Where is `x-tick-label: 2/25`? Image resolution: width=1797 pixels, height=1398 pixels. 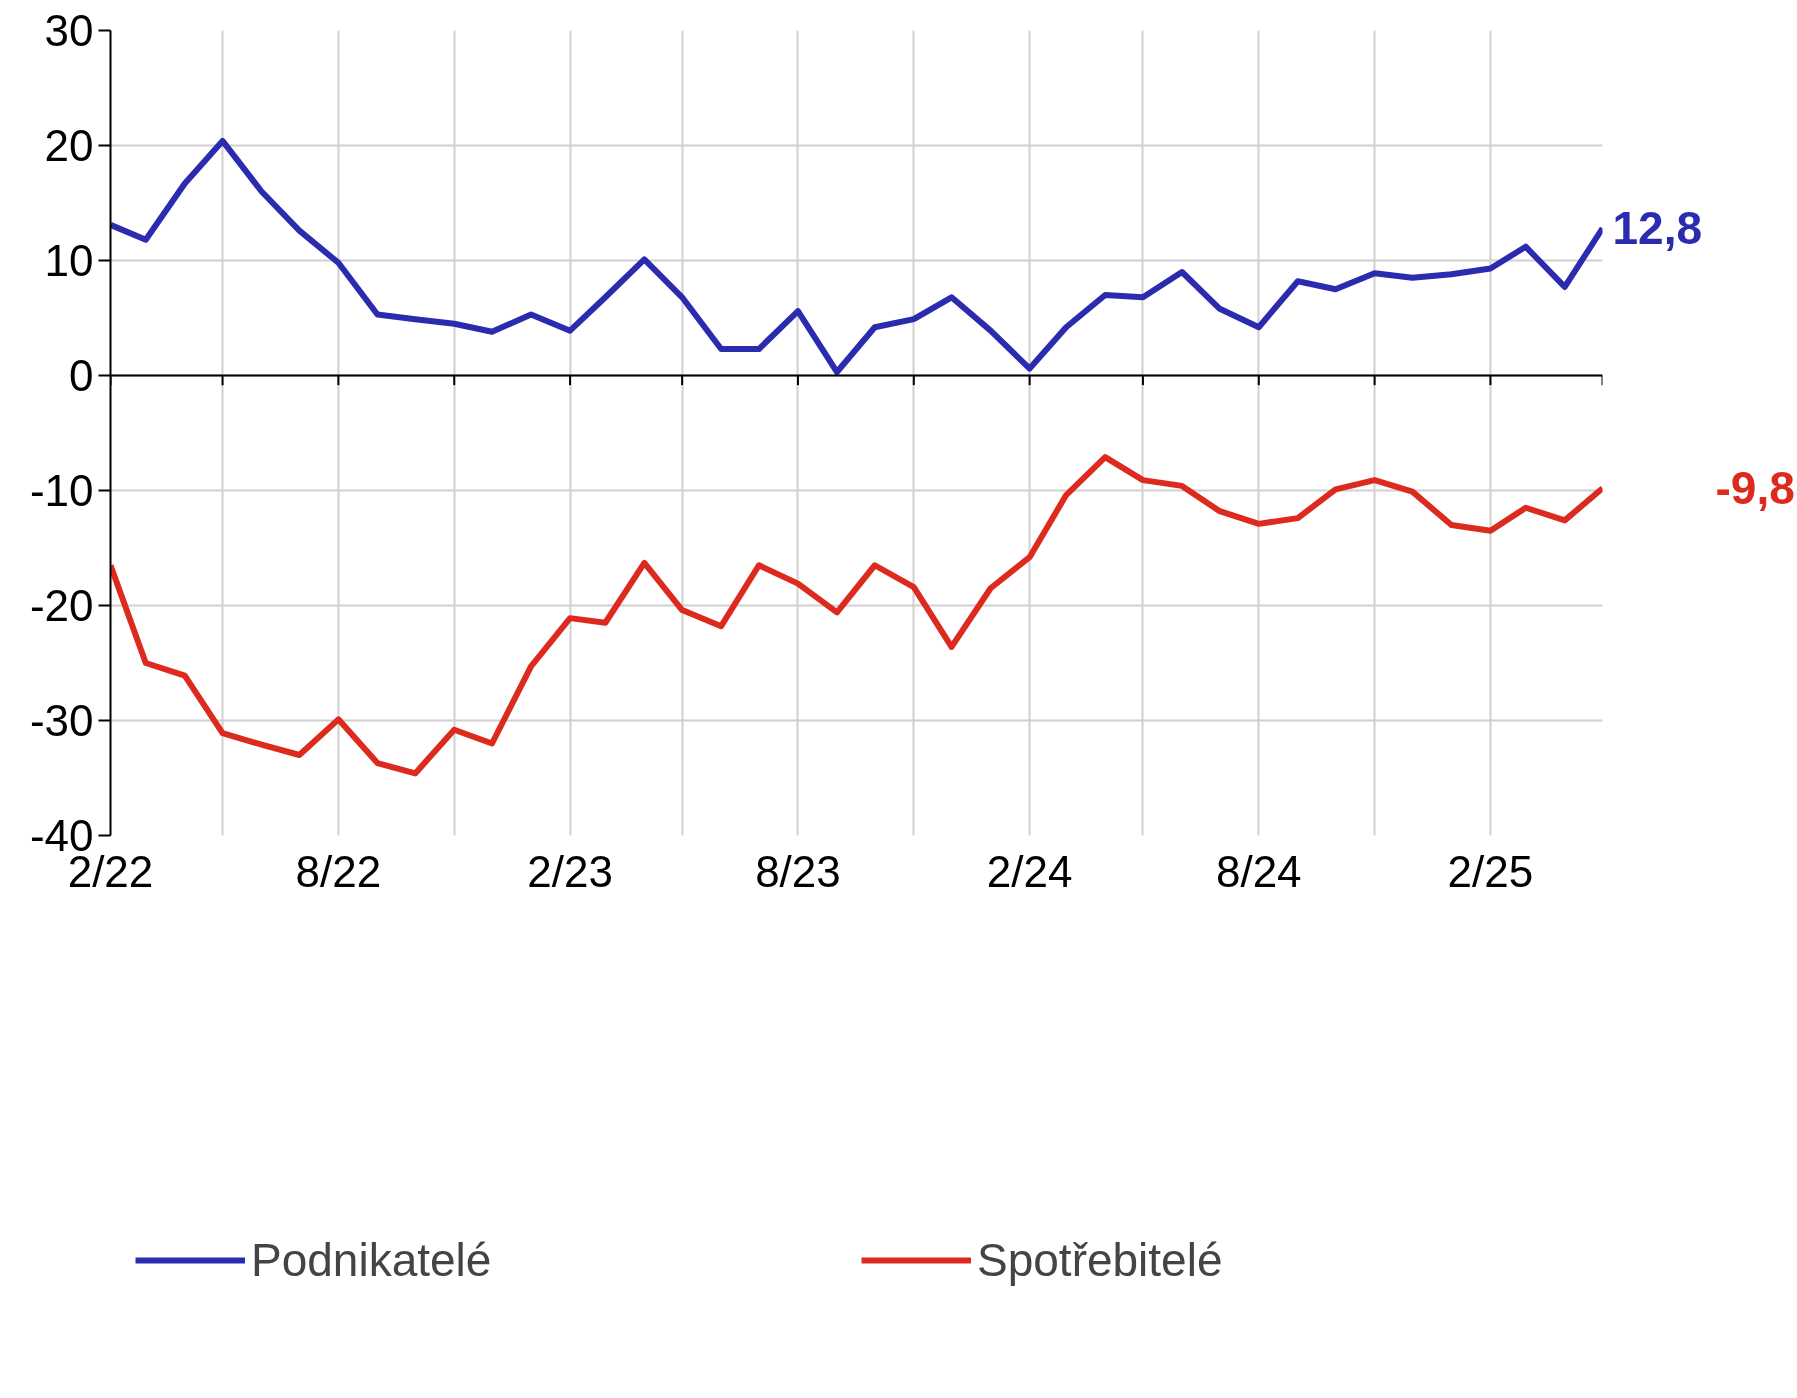 x-tick-label: 2/25 is located at coordinates (1490, 871).